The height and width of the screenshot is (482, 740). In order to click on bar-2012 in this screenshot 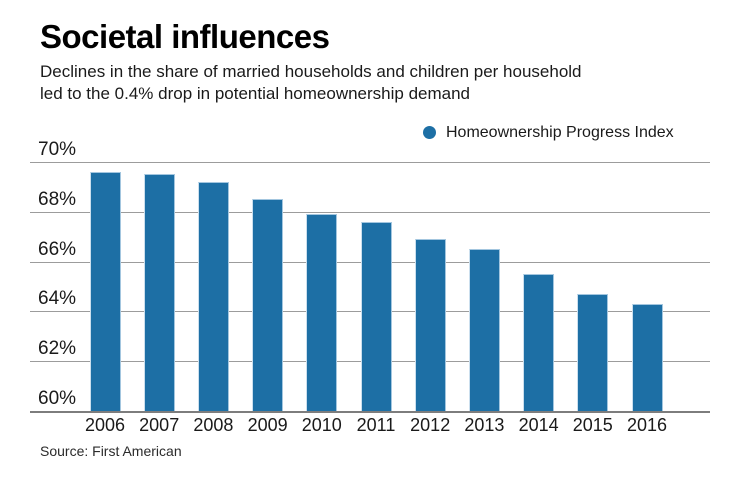, I will do `click(430, 325)`.